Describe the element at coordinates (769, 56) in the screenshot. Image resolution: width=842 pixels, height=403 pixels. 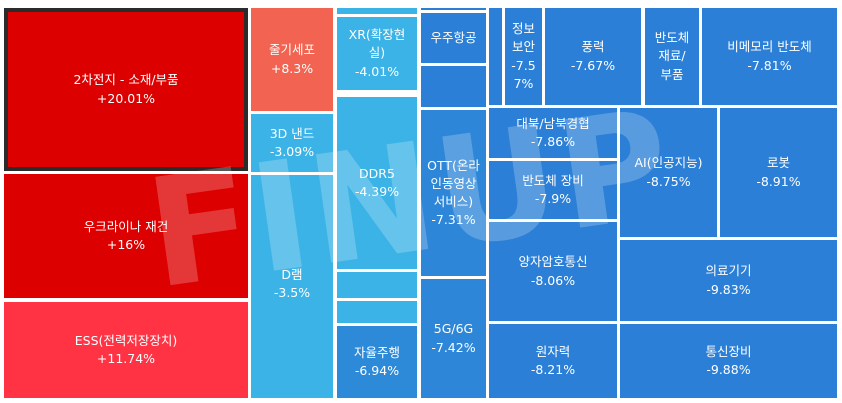
I see `treemap-tile-비메모리-반도체: 비메모리 반도체 -7.81%` at that location.